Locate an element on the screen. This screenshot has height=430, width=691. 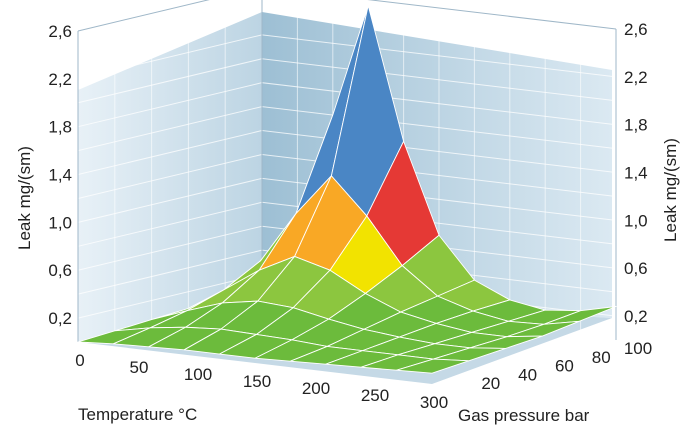
y-tick-label: 40 is located at coordinates (527, 374).